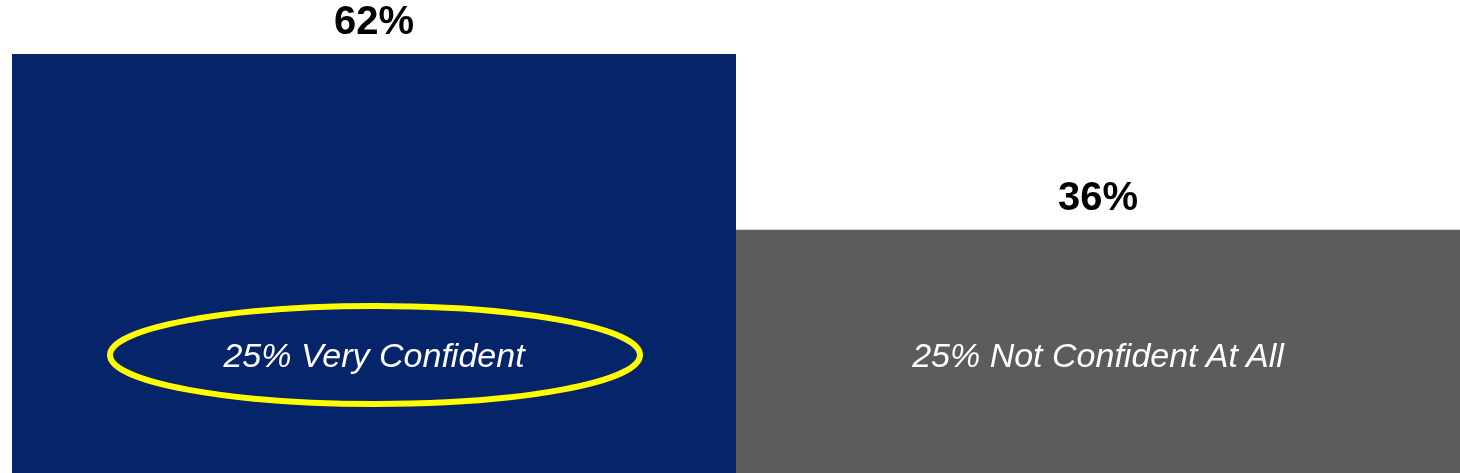 The height and width of the screenshot is (473, 1460). Describe the element at coordinates (1098, 195) in the screenshot. I see `data-label: 36%` at that location.